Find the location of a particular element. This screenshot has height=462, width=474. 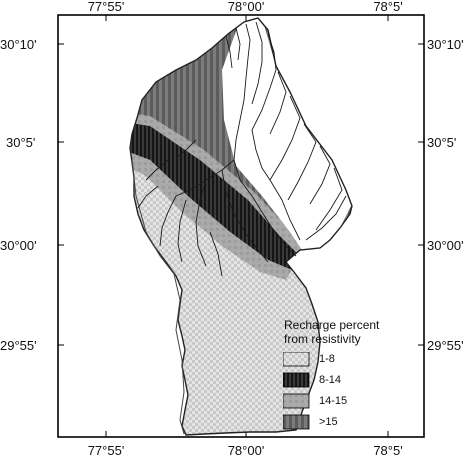

left-latitude-label: 30°10' is located at coordinates (18, 44).